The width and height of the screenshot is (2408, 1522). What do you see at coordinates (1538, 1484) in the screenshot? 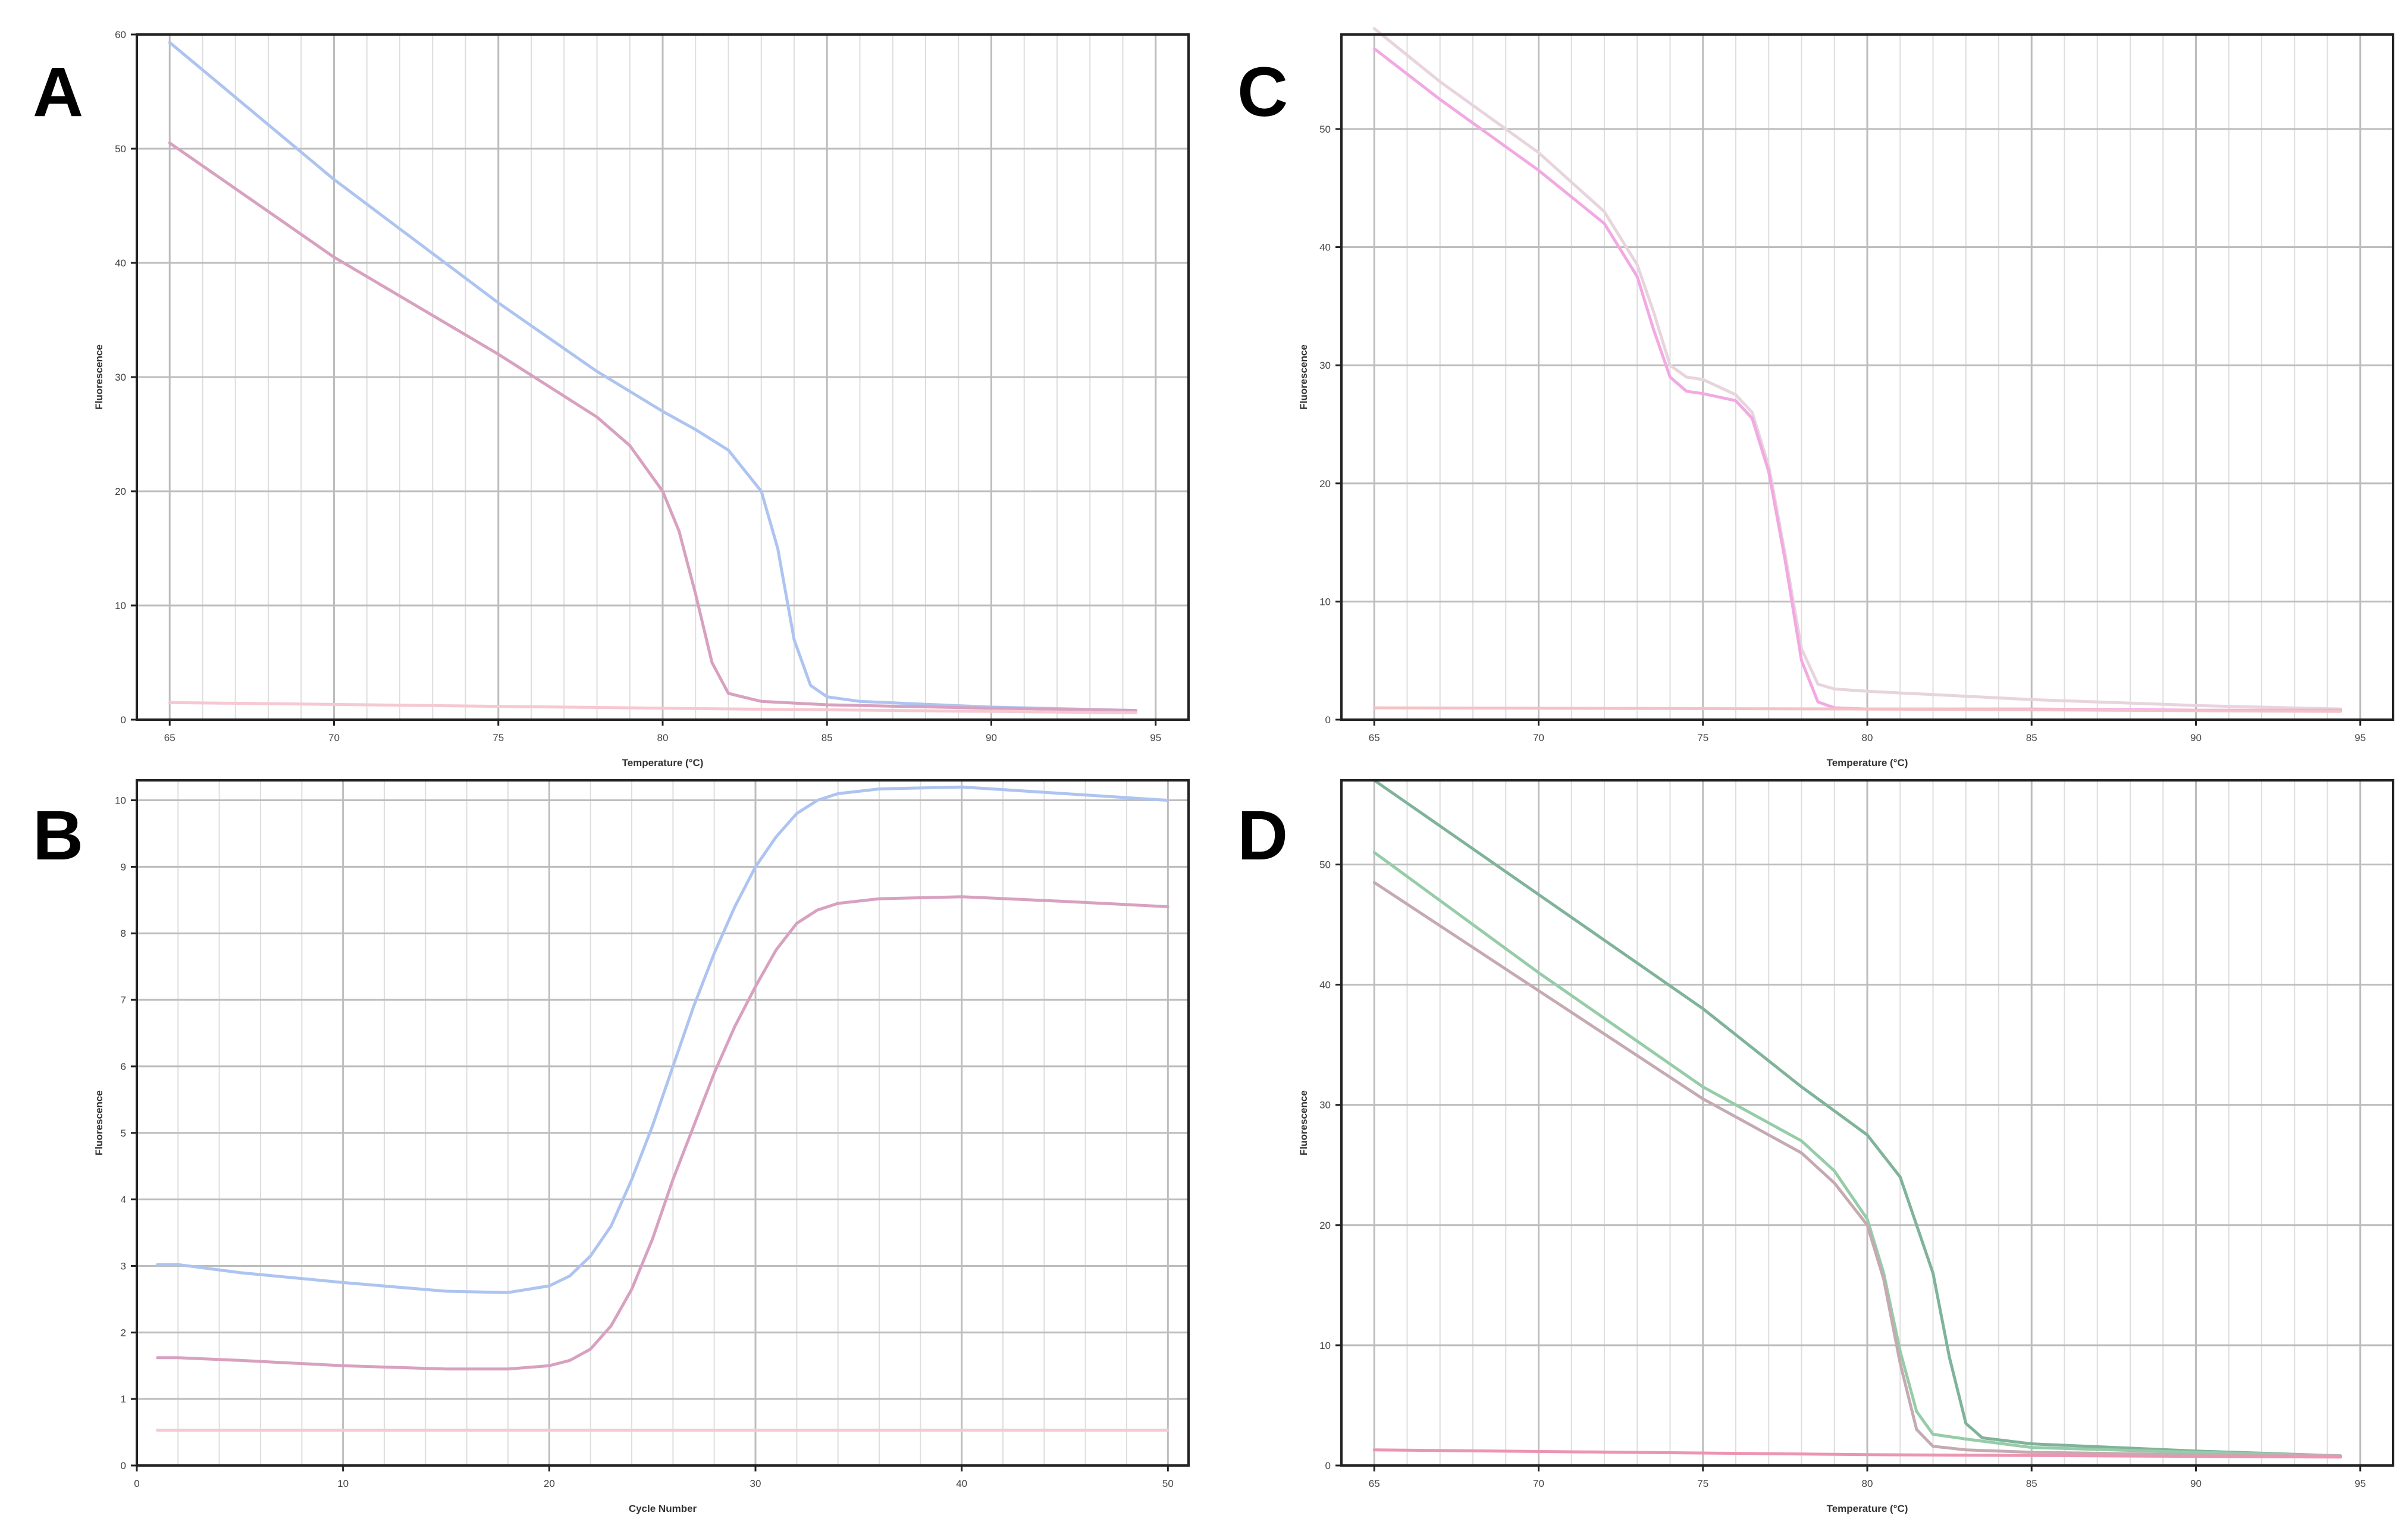
I see `panel-d-x-tick-label: 70` at bounding box center [1538, 1484].